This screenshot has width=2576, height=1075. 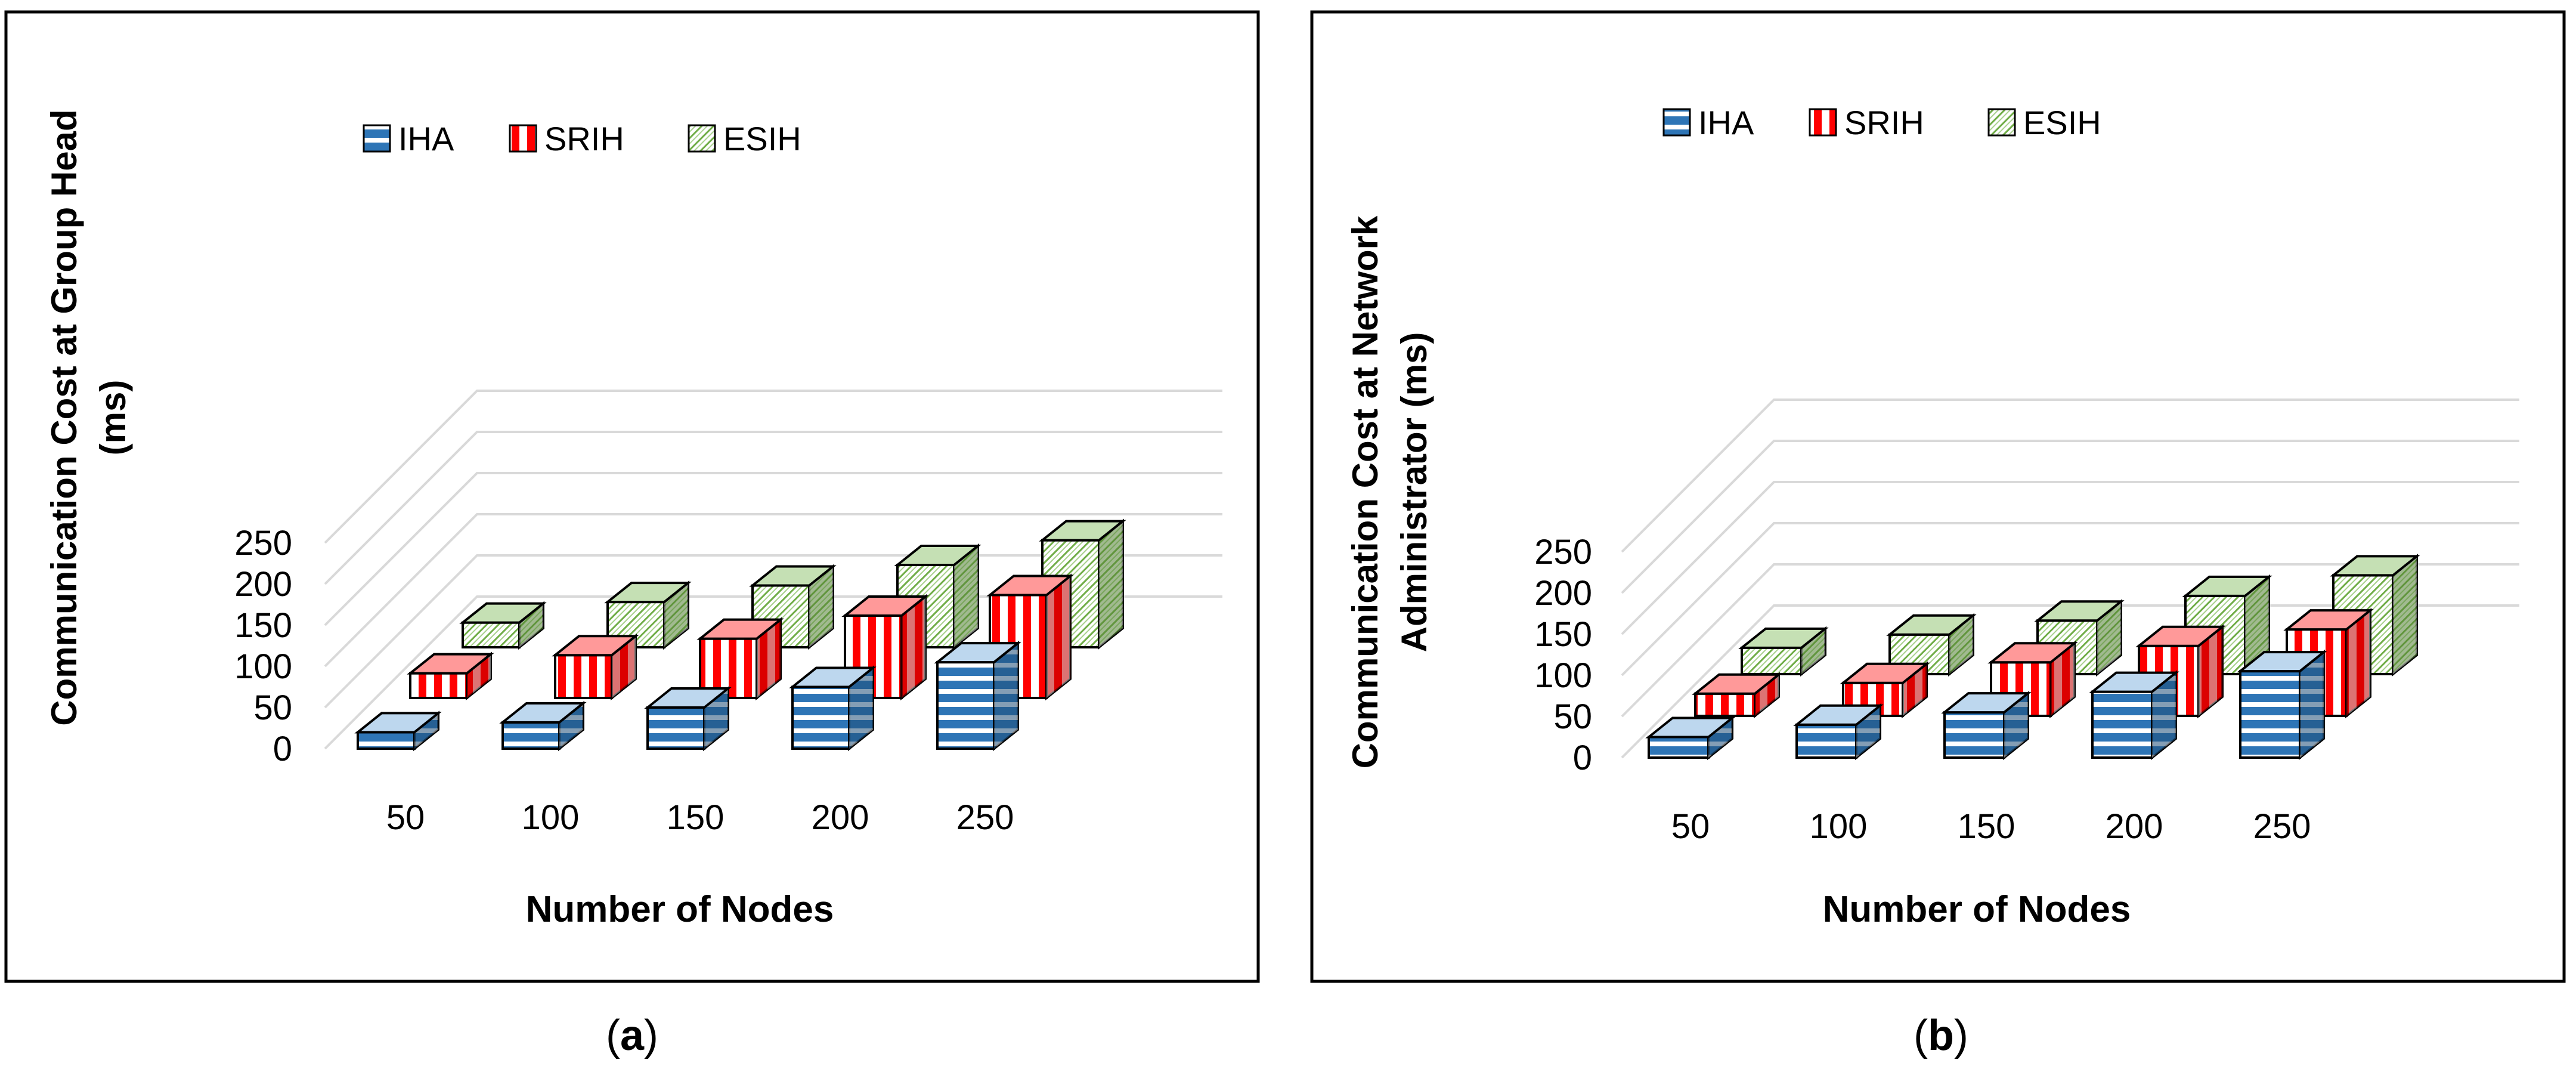 I want to click on caption-label: b, so click(x=1941, y=1035).